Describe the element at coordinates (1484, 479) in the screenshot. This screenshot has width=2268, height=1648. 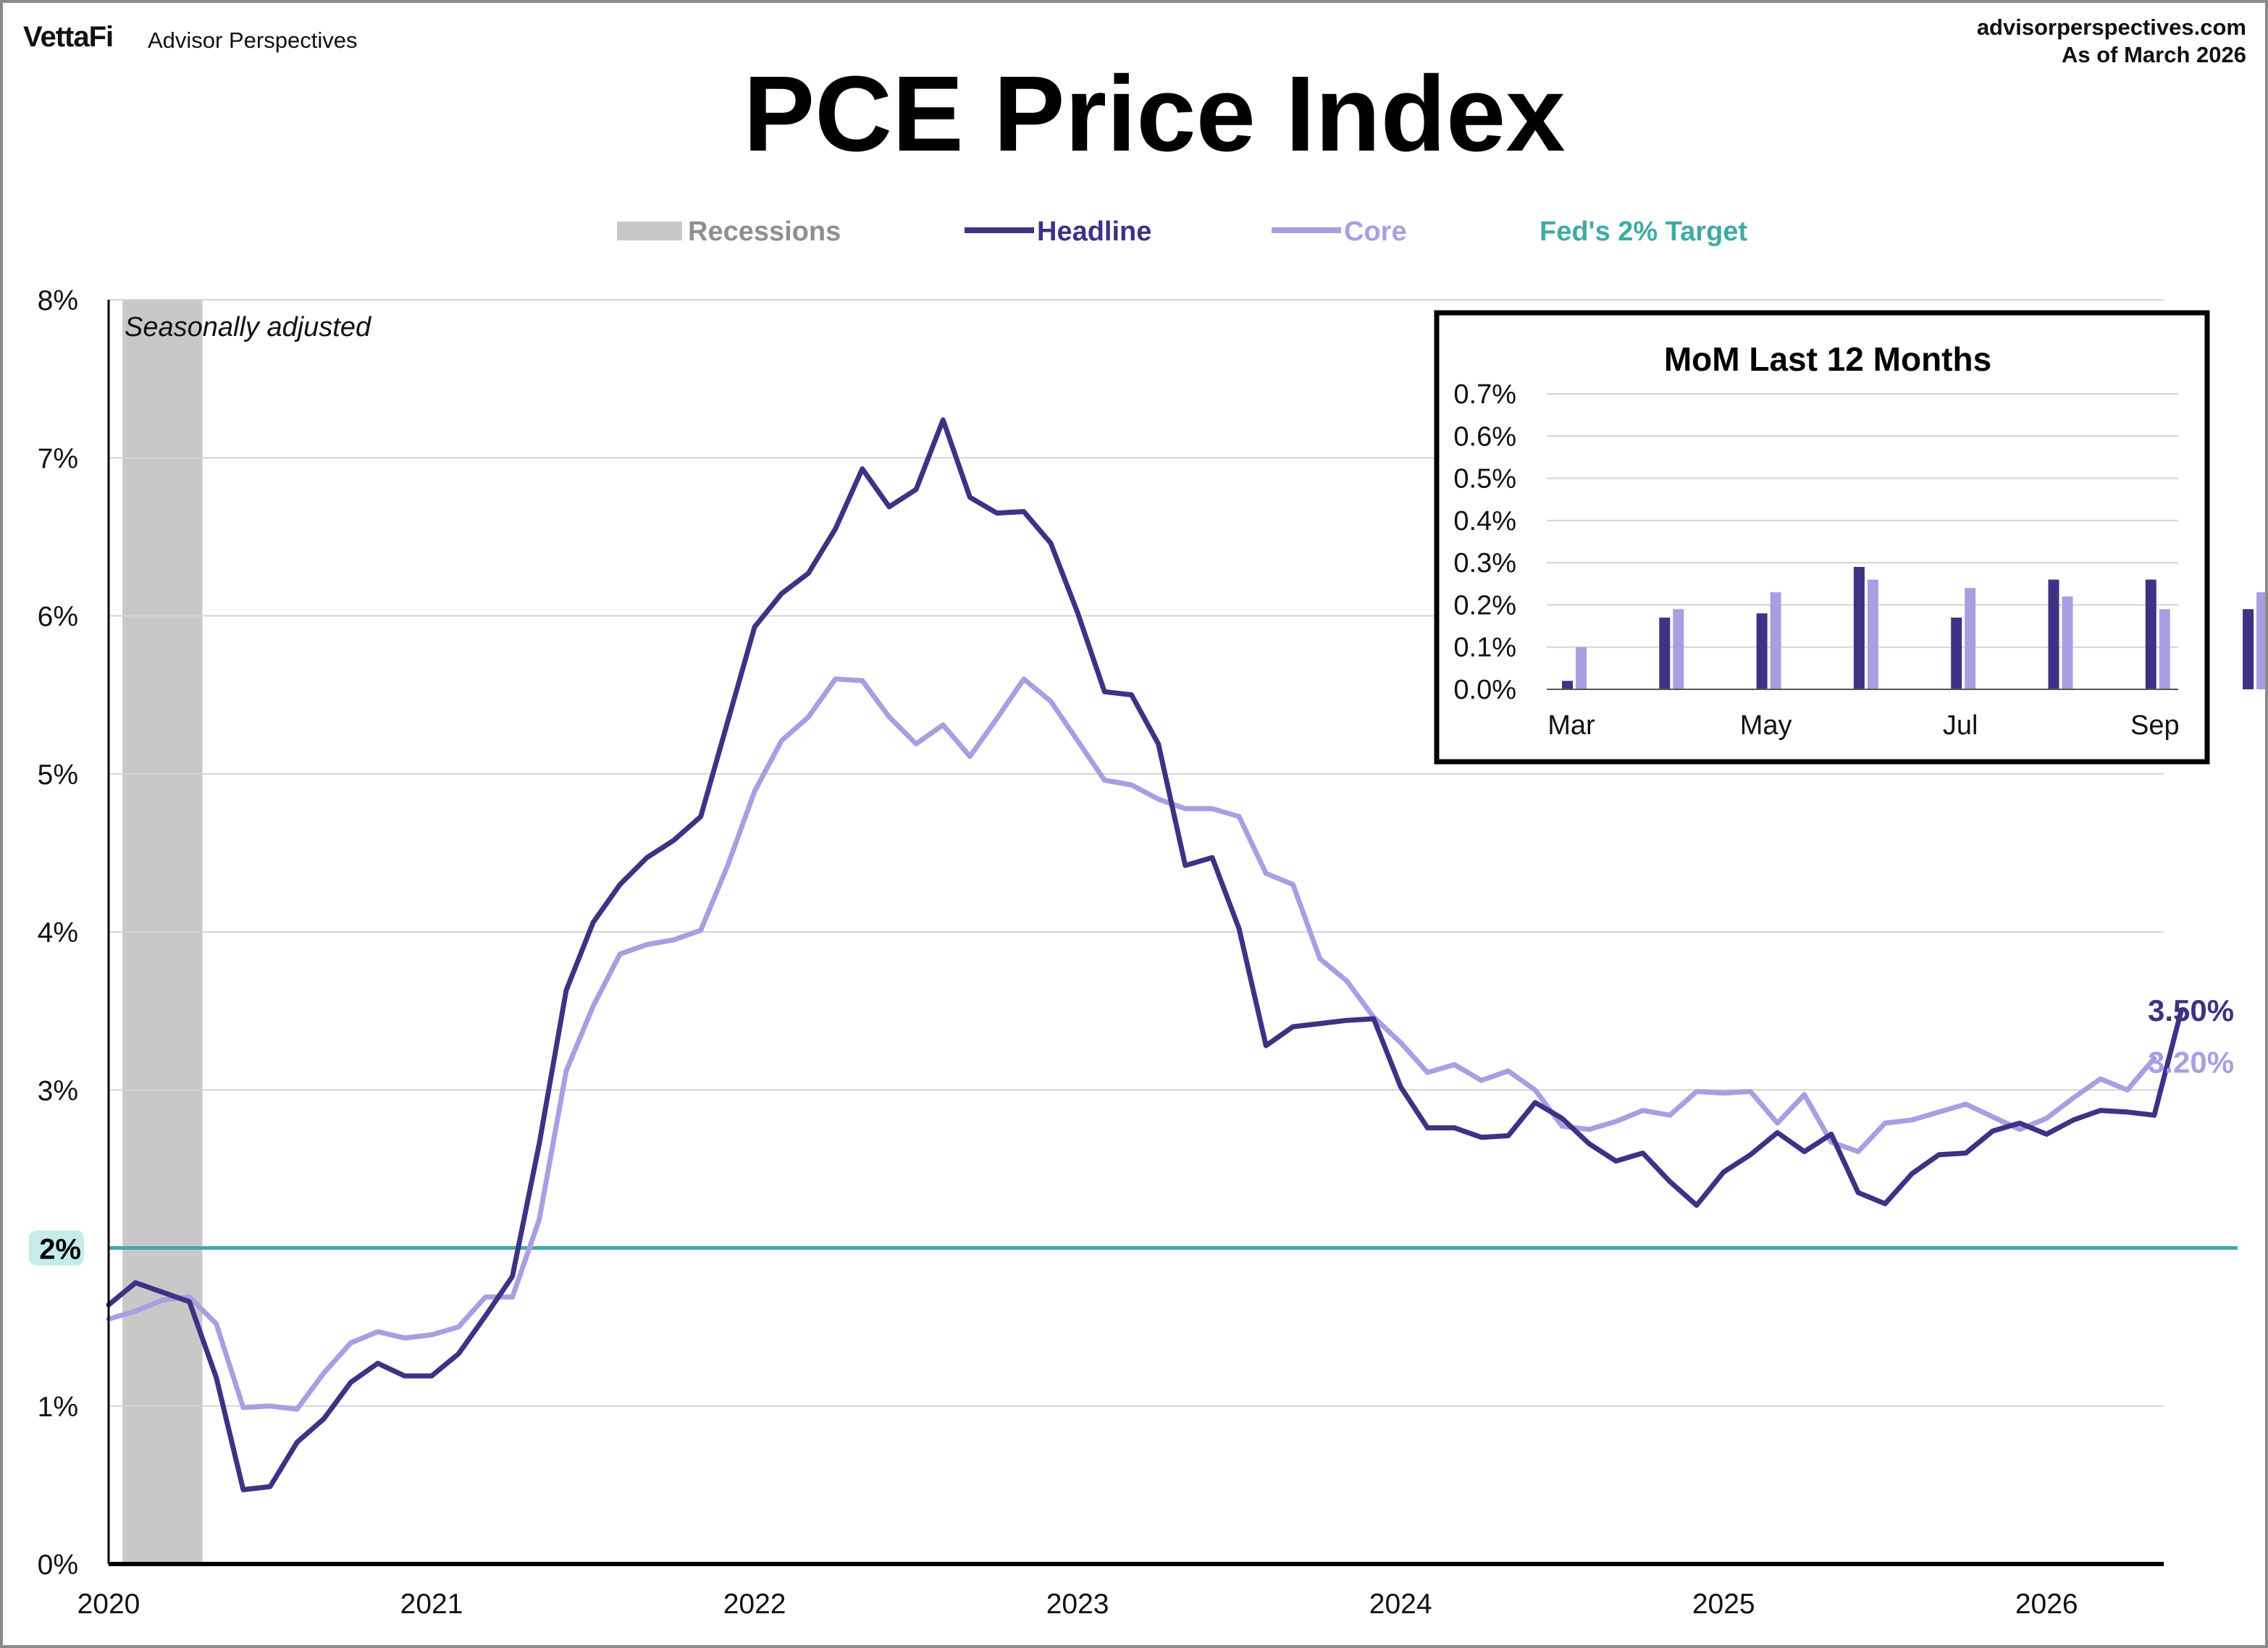
I see `inset-y-tick-label: 0.5%` at that location.